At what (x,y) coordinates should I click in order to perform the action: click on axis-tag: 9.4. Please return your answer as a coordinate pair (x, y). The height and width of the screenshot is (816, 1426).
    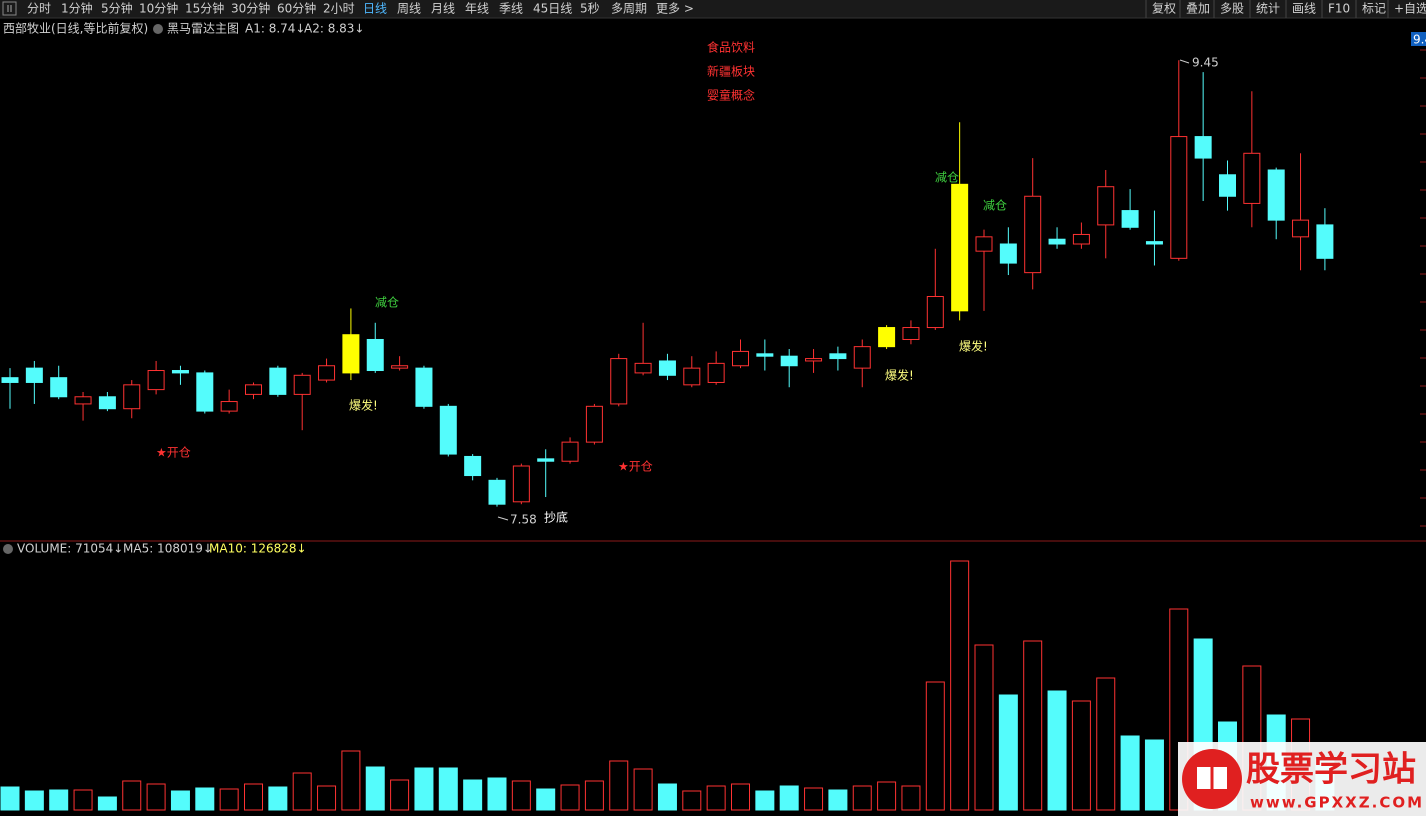
    Looking at the image, I should click on (1419, 40).